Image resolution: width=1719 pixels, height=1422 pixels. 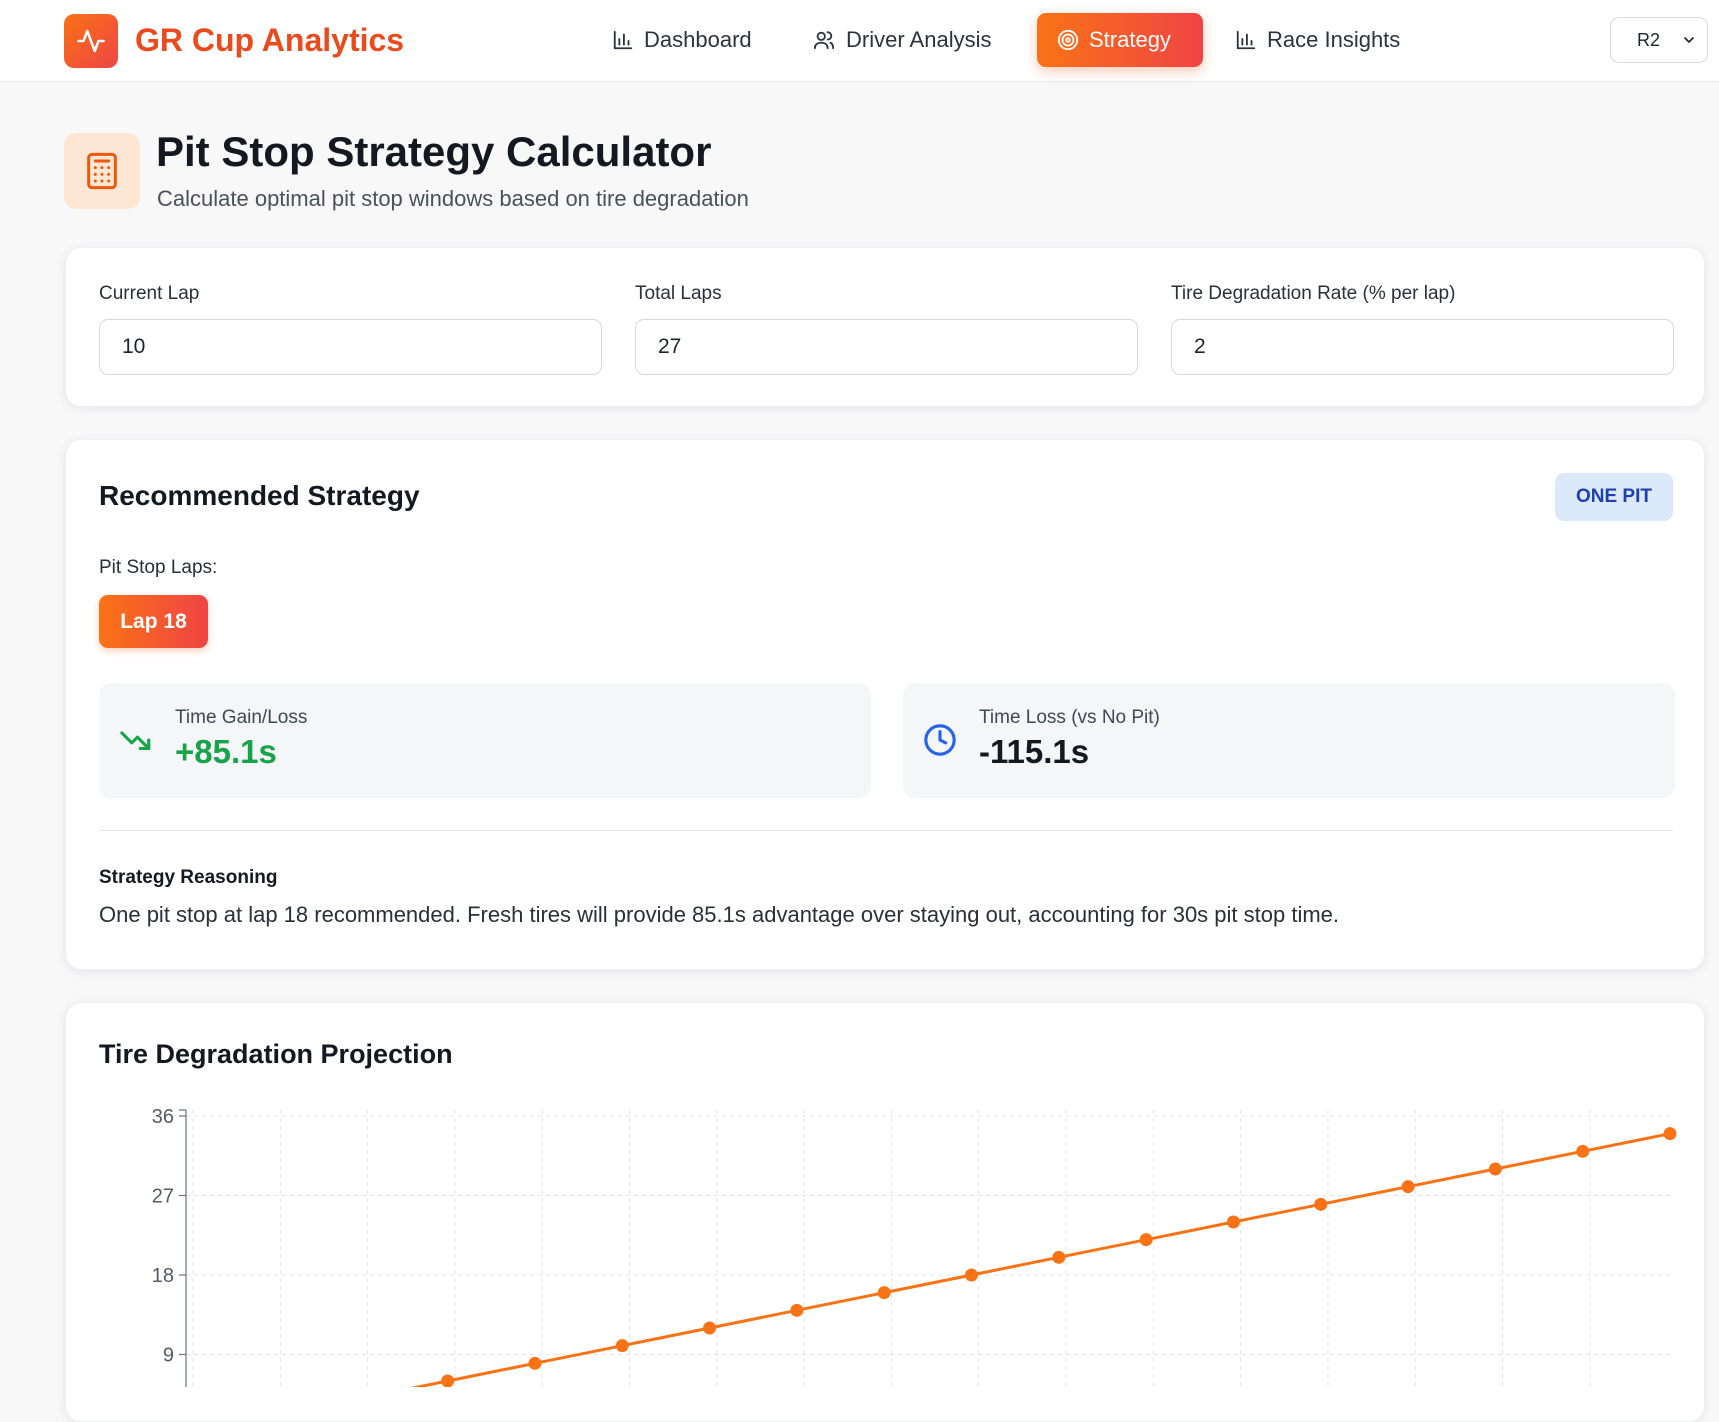 What do you see at coordinates (824, 40) in the screenshot?
I see `users-icon` at bounding box center [824, 40].